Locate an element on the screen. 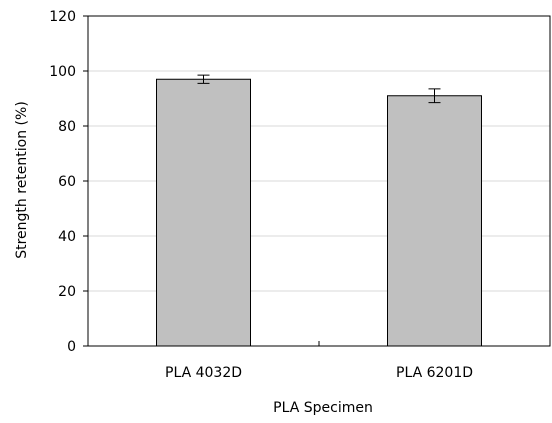  error-bar-pla-6201d is located at coordinates (434, 96).